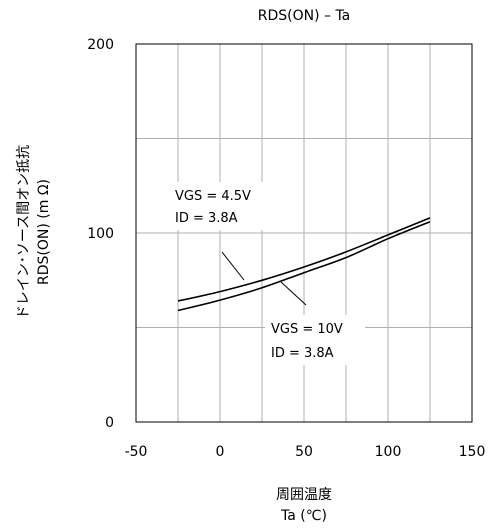 The height and width of the screenshot is (529, 496). What do you see at coordinates (315, 340) in the screenshot?
I see `annotation-2-bg` at bounding box center [315, 340].